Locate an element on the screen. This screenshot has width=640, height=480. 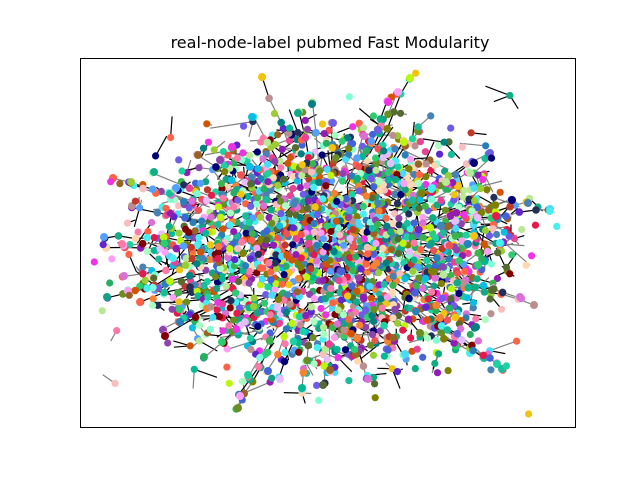
graph-edge is located at coordinates (161, 146).